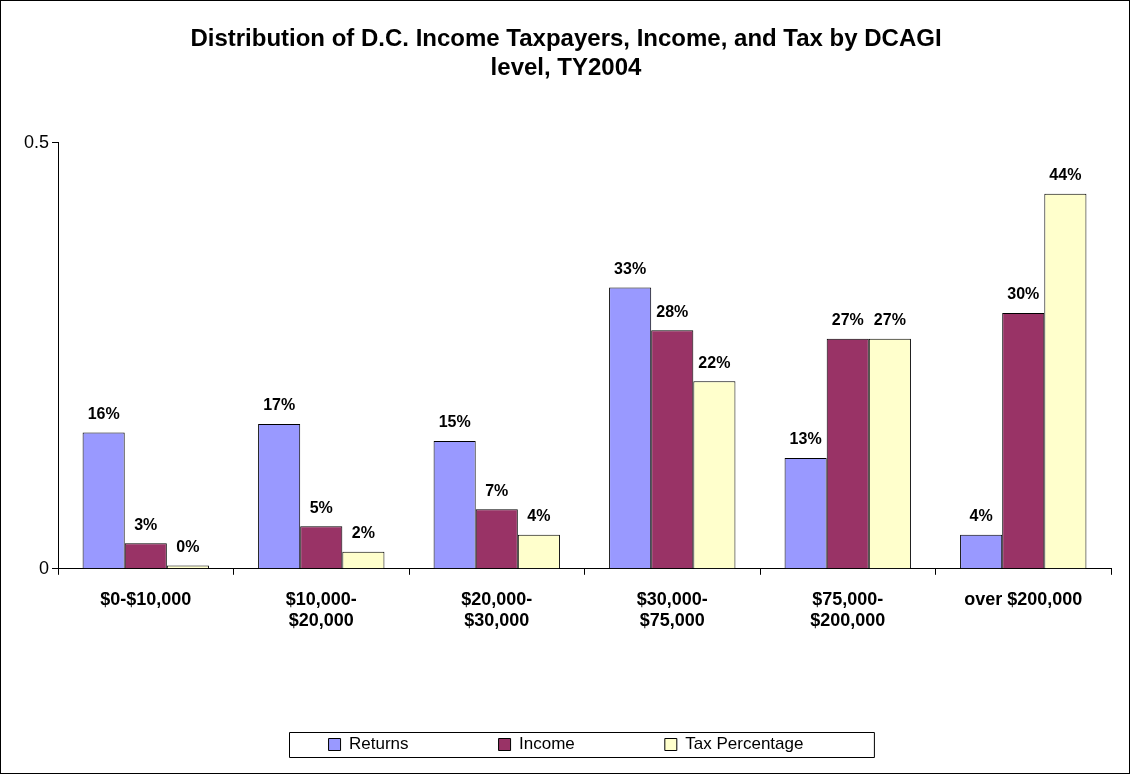  What do you see at coordinates (714, 362) in the screenshot?
I see `data-label: 22%` at bounding box center [714, 362].